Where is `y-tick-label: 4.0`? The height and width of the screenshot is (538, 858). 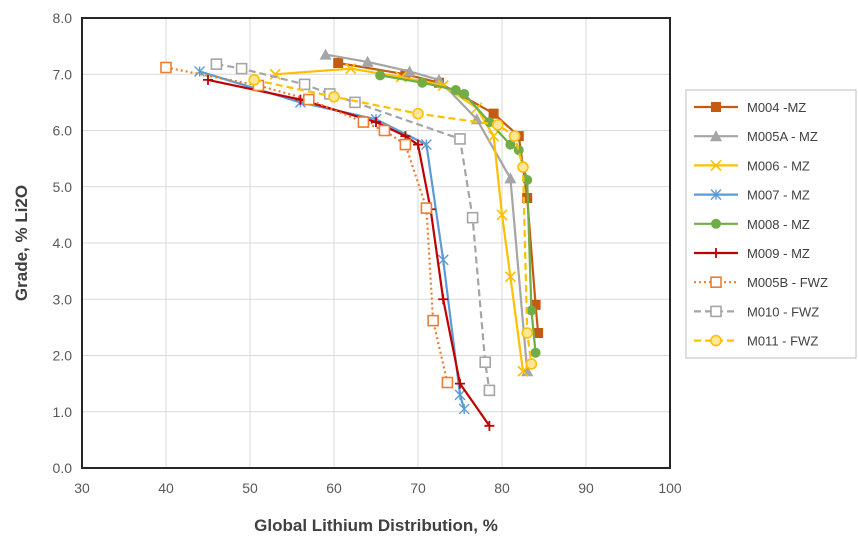
y-tick-label: 4.0 is located at coordinates (63, 243).